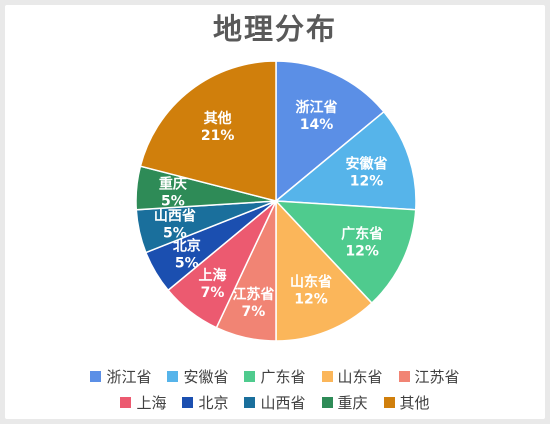  What do you see at coordinates (129, 376) in the screenshot?
I see `legend-label: 浙江省` at bounding box center [129, 376].